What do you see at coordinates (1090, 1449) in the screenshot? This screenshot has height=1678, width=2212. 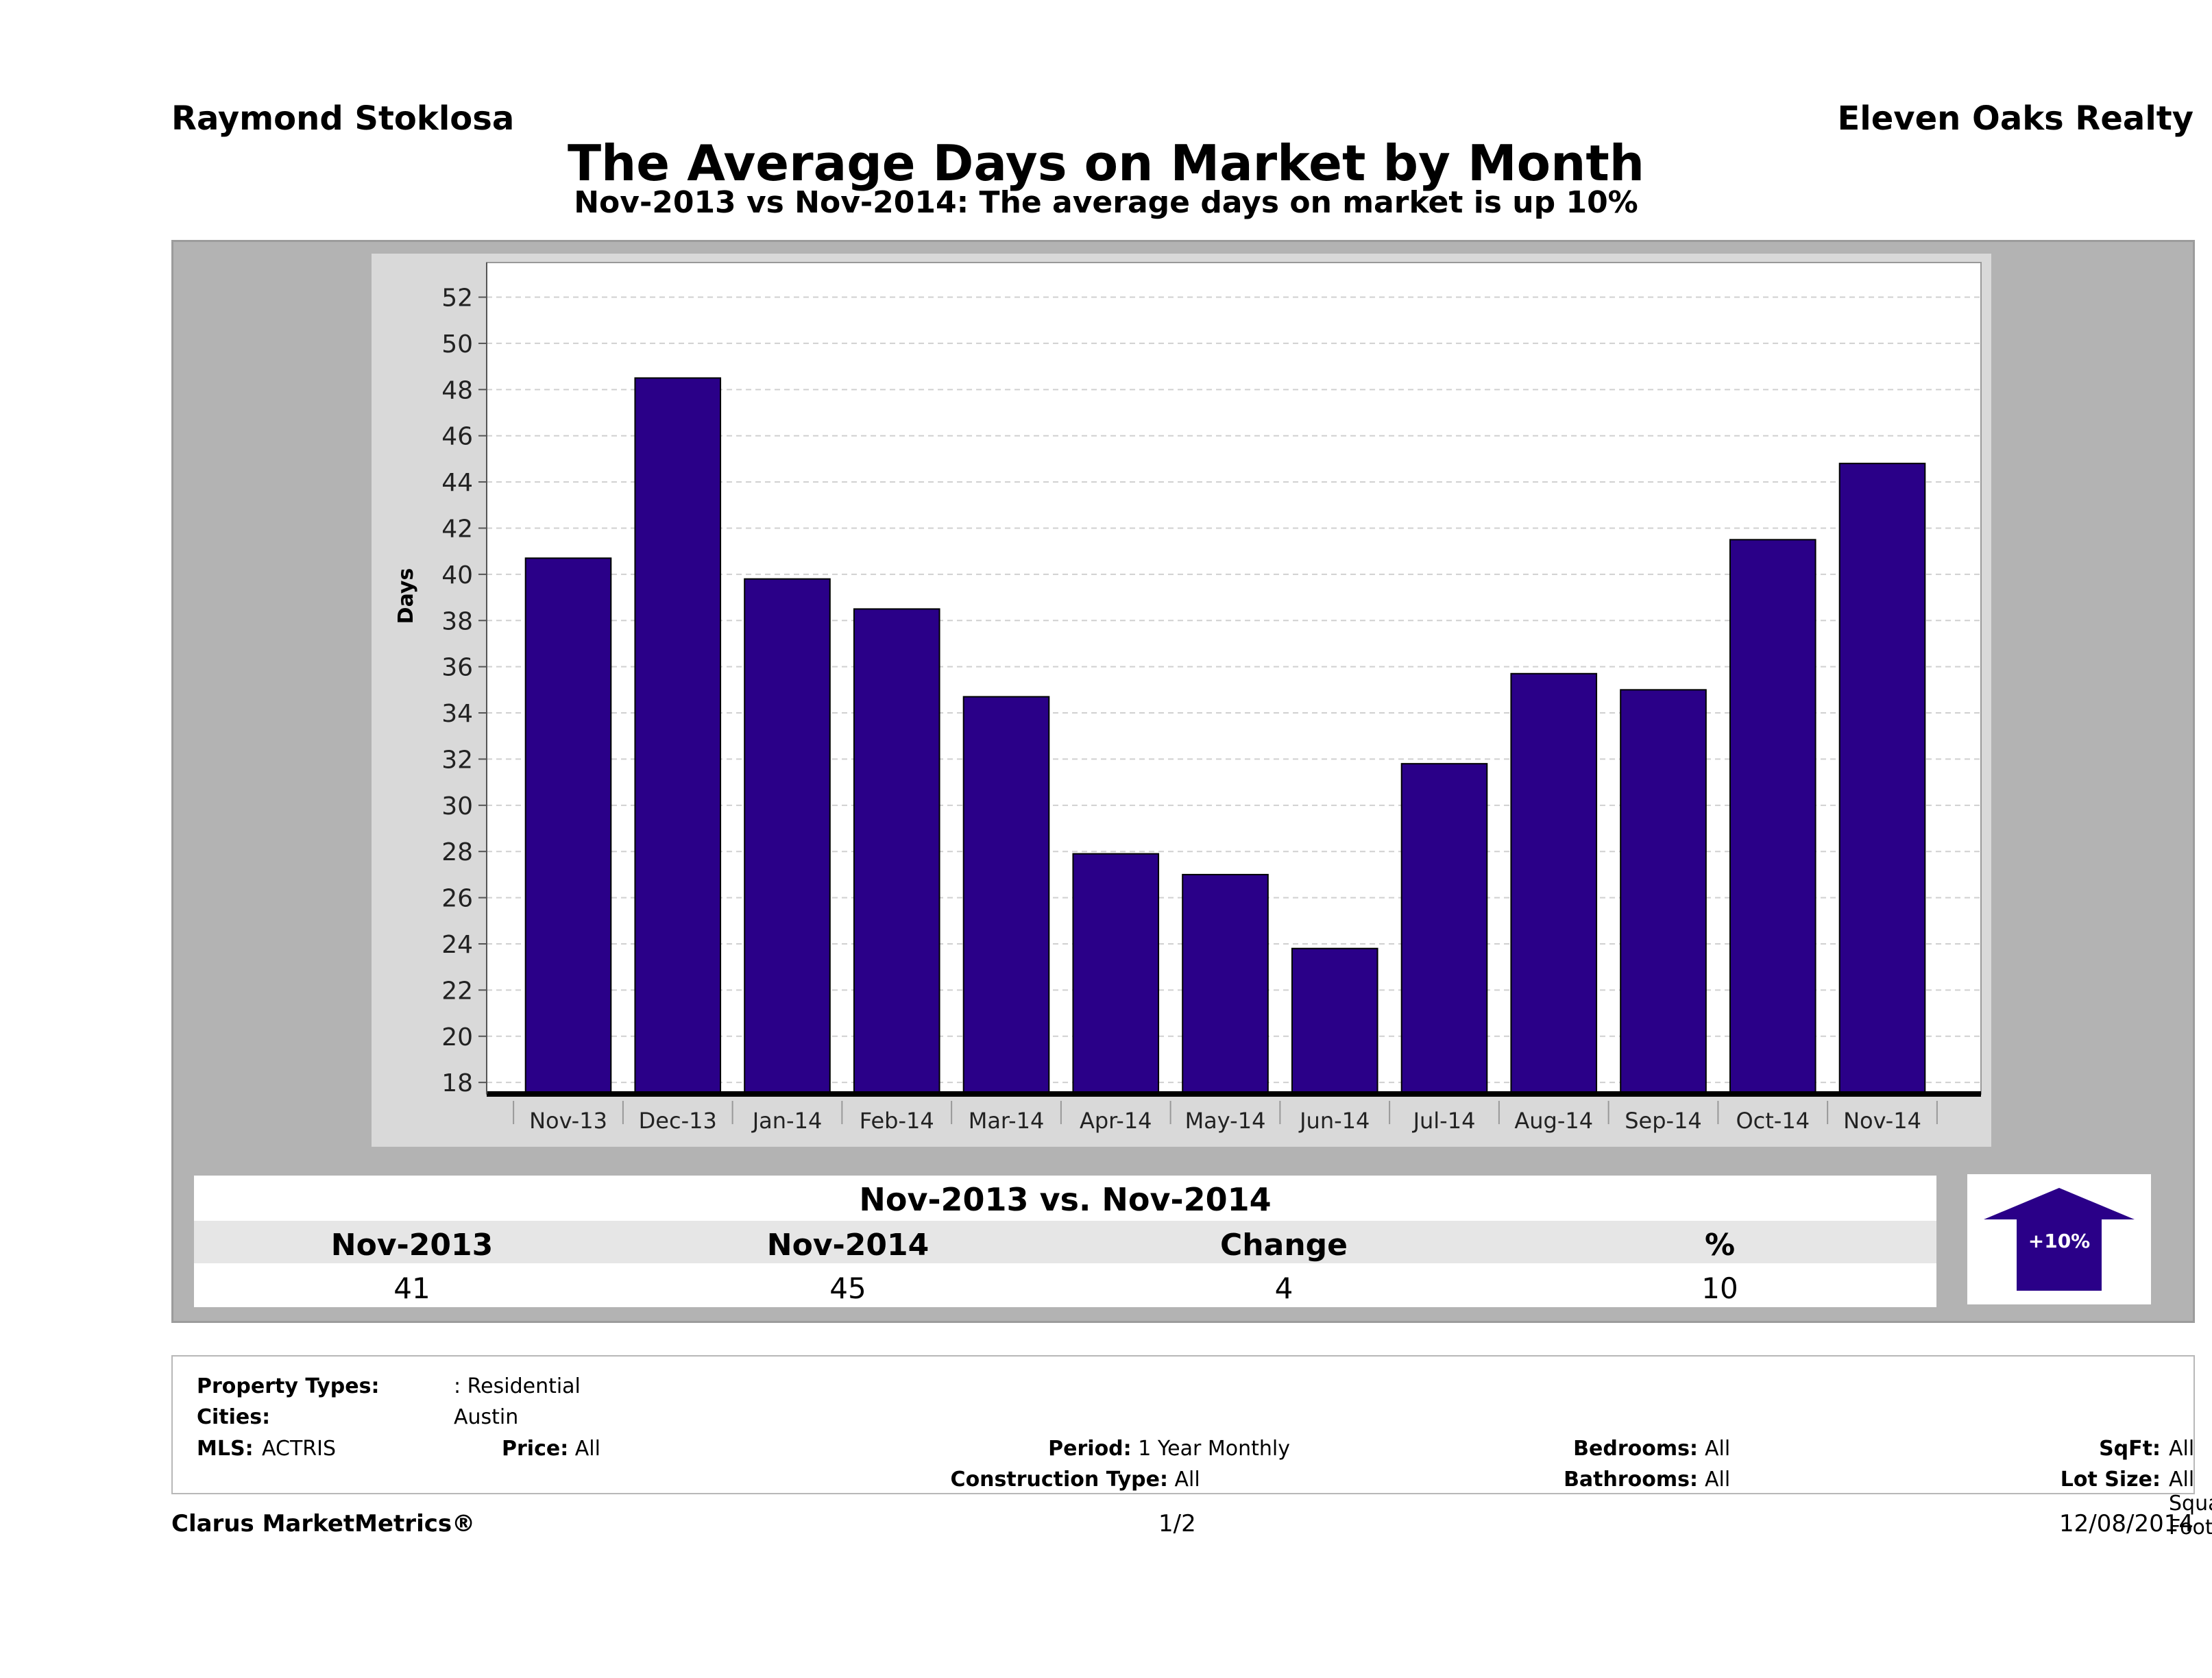 I see `period-label: Period:` at bounding box center [1090, 1449].